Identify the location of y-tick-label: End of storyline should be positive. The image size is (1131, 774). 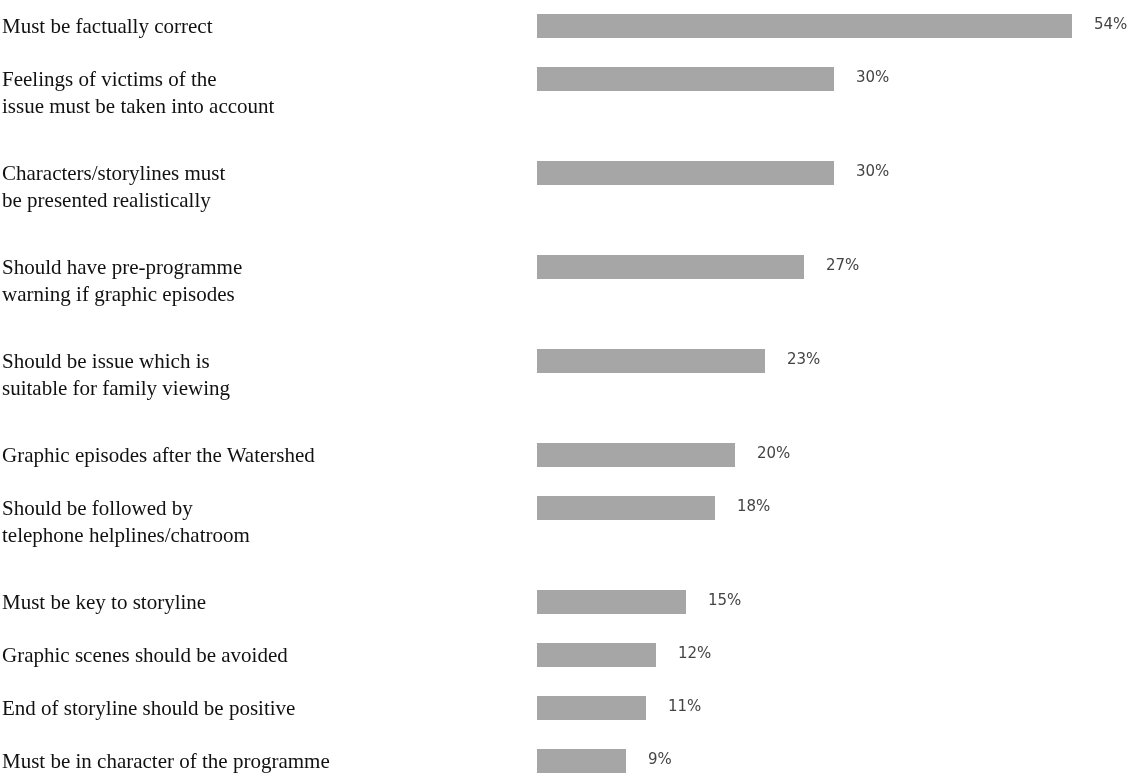
(149, 708).